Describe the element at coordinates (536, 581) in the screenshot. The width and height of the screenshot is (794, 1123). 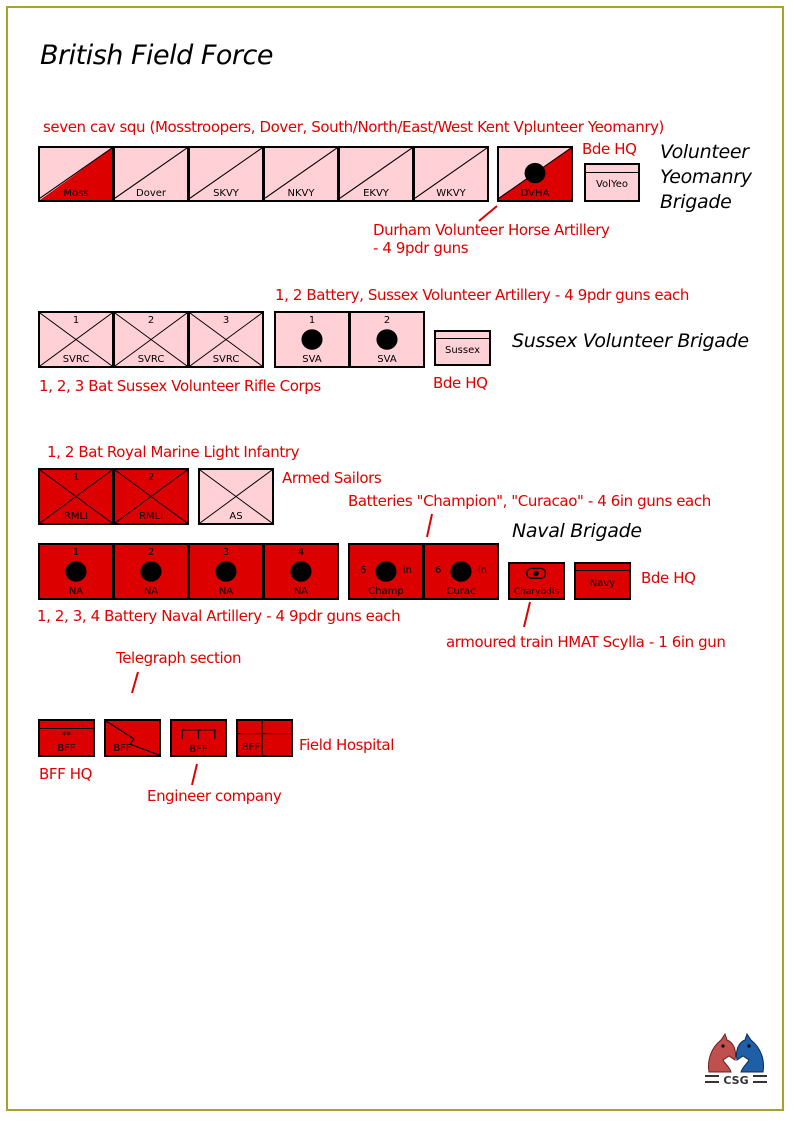
I see `armoured-train-counter: Charybdis` at that location.